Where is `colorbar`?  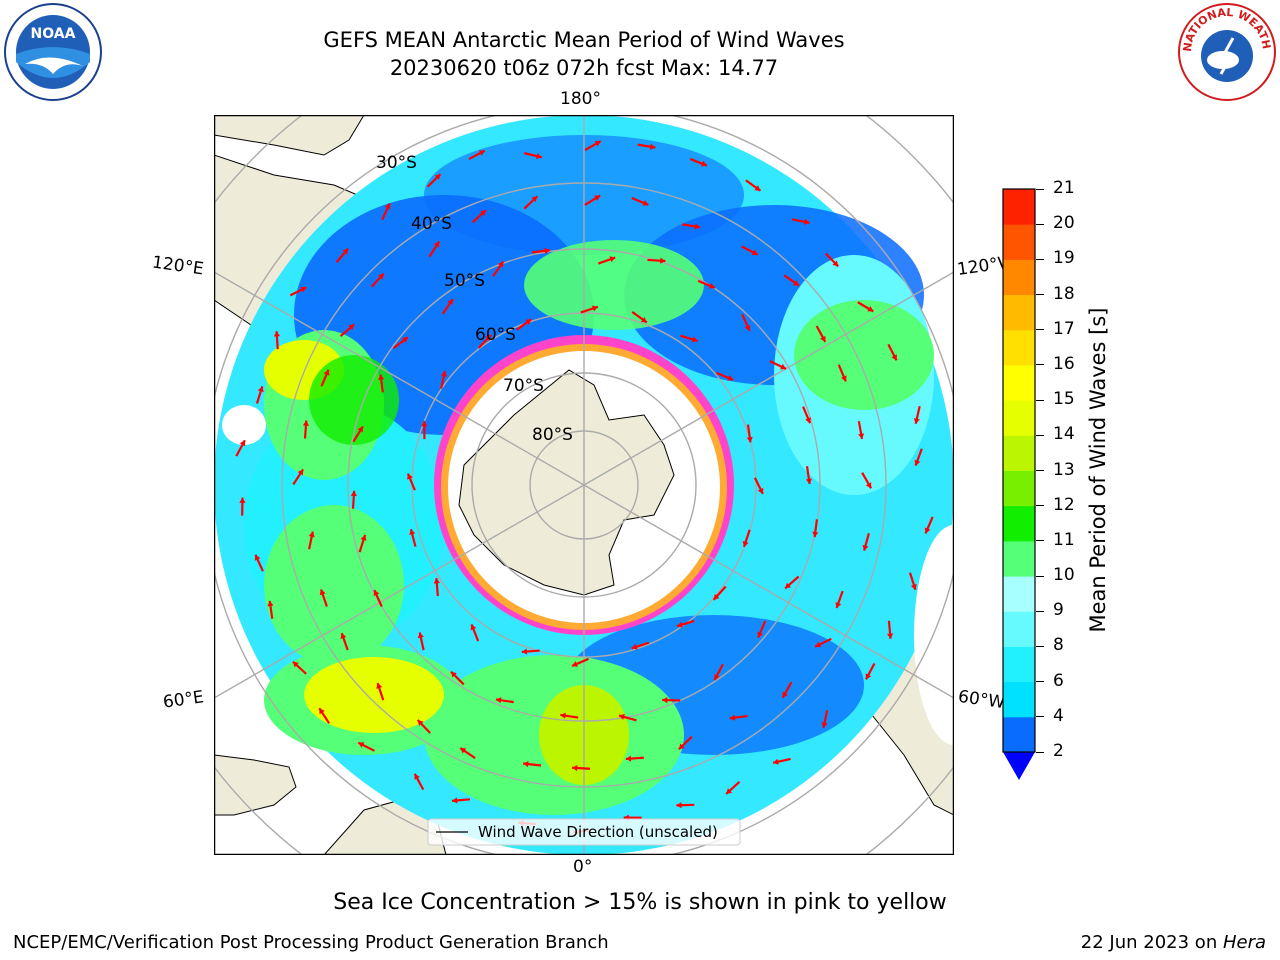
colorbar is located at coordinates (1019, 484).